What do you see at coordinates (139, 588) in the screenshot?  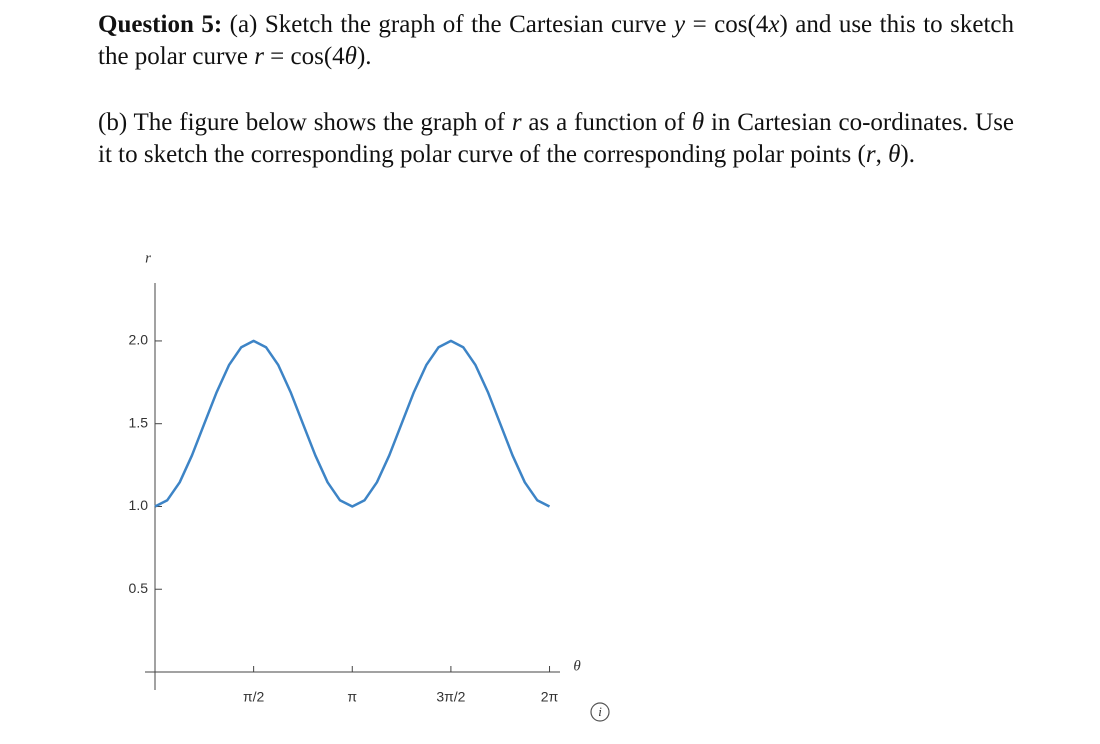 I see `y-tick-label: 0.5` at bounding box center [139, 588].